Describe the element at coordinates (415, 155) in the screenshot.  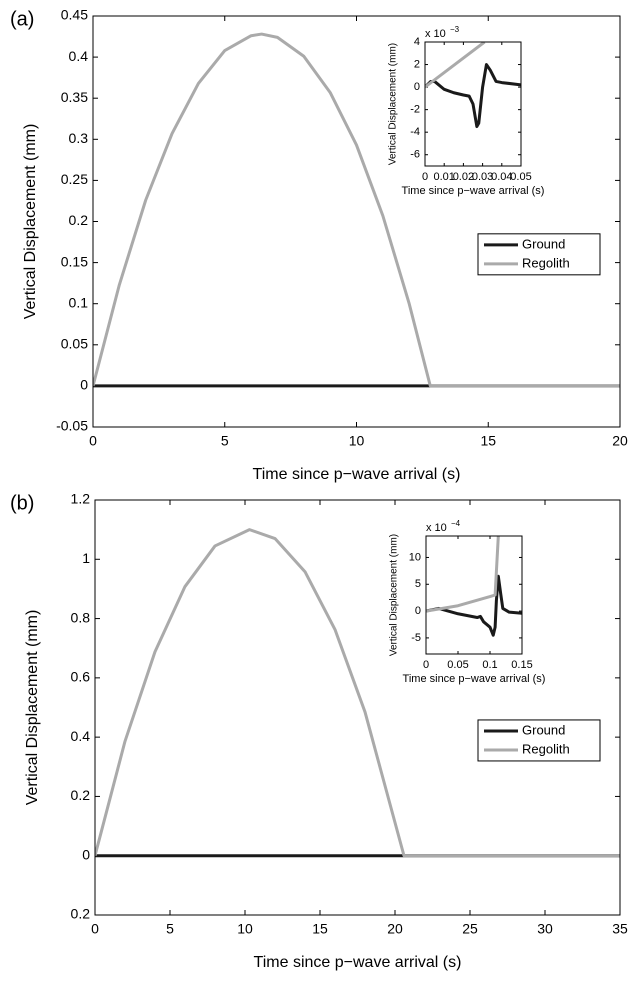
I see `y-tick-label: -6` at that location.